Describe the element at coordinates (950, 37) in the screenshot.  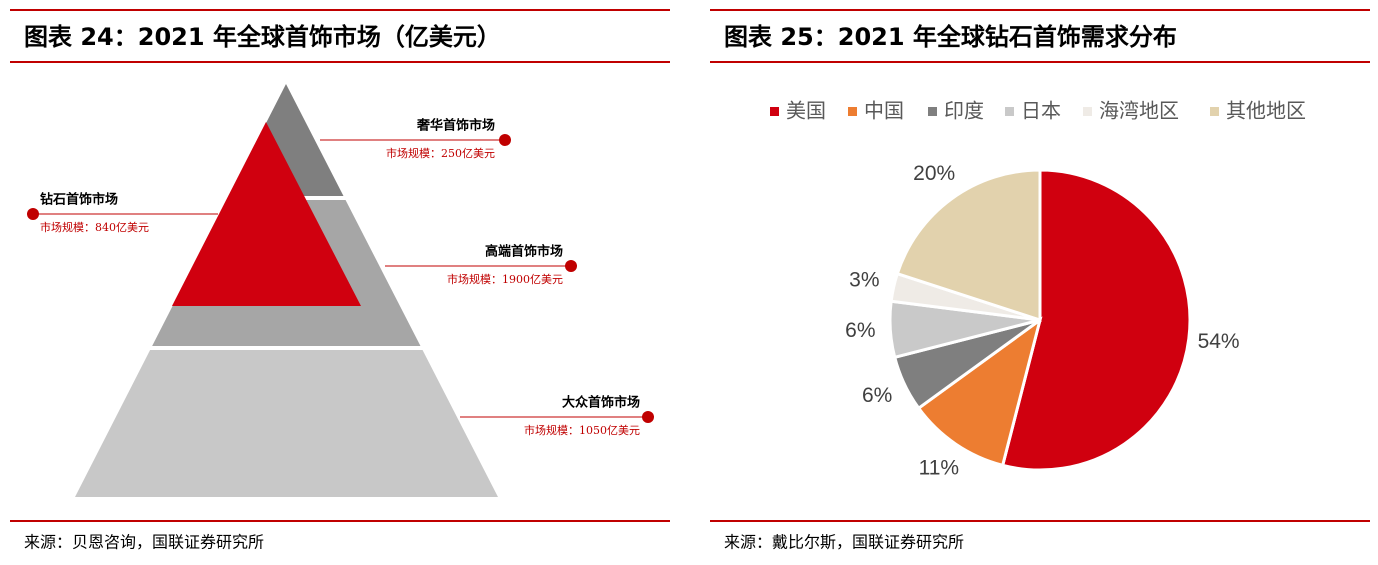
I see `chart-title: 图表 25：2021 年全球钻石首饰需求分布` at that location.